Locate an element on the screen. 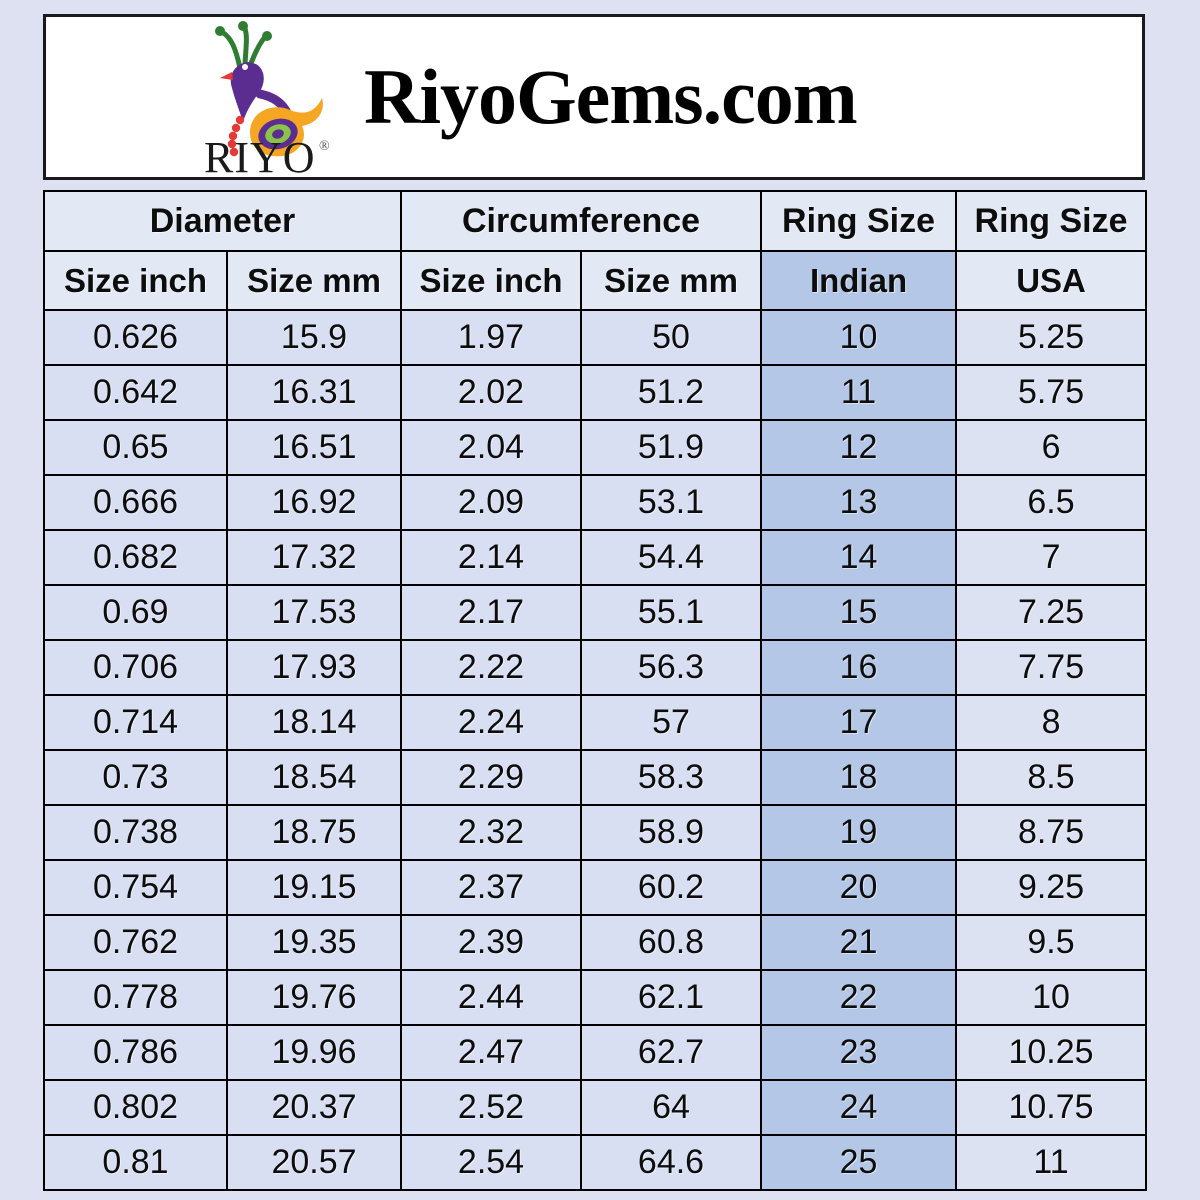 Image resolution: width=1200 pixels, height=1200 pixels. column-header-usa: USA is located at coordinates (1051, 280).